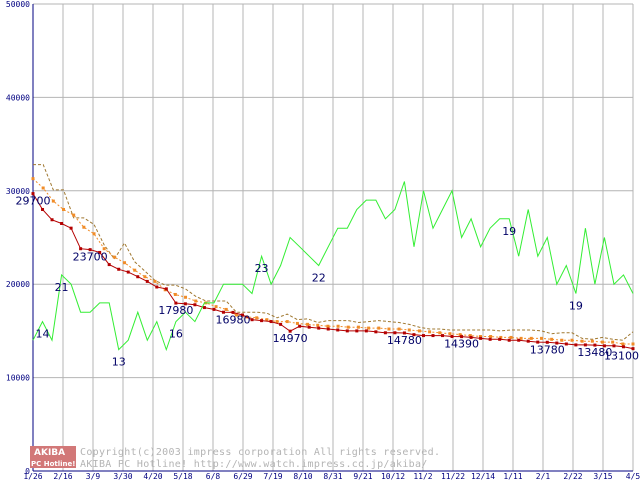  I want to click on data-label: 14390, so click(461, 344).